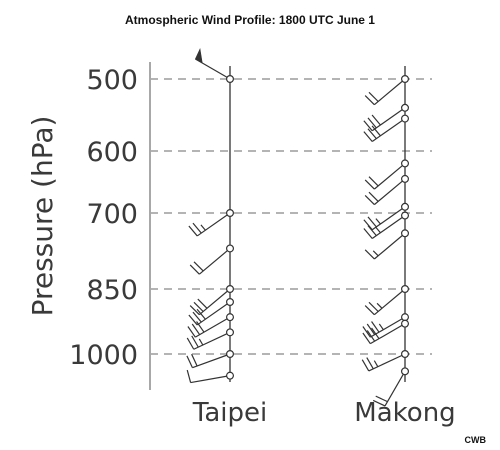 The image size is (500, 450). I want to click on y-axis-label: Pressure (hPa), so click(42, 216).